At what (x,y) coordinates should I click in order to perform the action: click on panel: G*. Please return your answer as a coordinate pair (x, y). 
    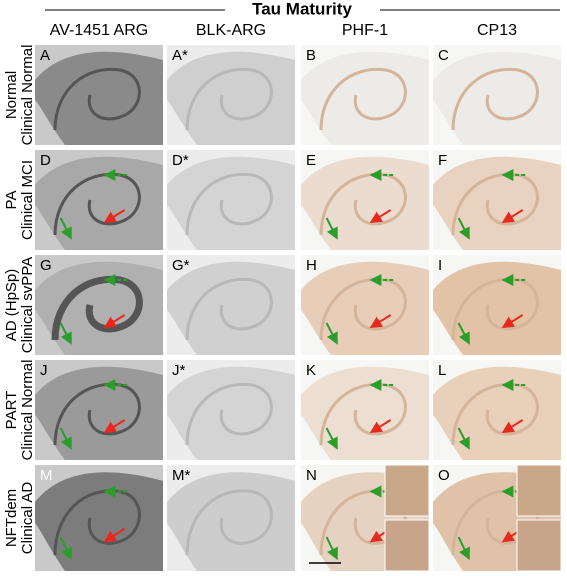
    Looking at the image, I should click on (231, 305).